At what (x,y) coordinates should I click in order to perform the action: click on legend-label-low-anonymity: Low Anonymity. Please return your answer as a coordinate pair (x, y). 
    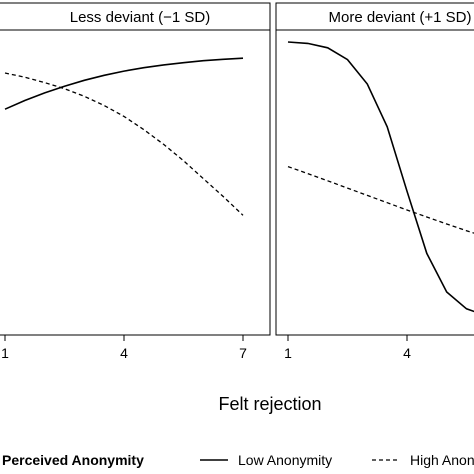
    Looking at the image, I should click on (285, 460).